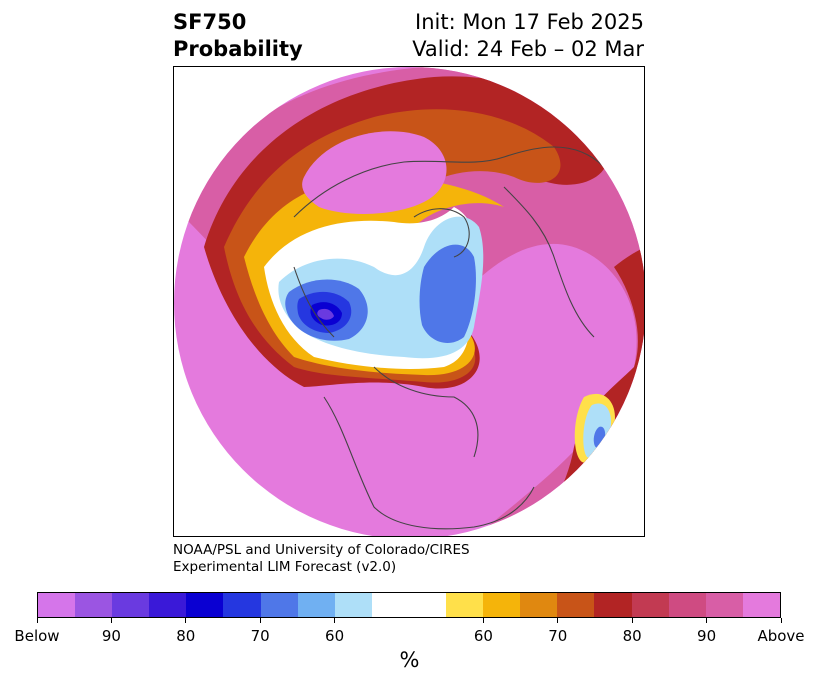 This screenshot has height=686, width=819. I want to click on map-fill-above-north, so click(374, 172).